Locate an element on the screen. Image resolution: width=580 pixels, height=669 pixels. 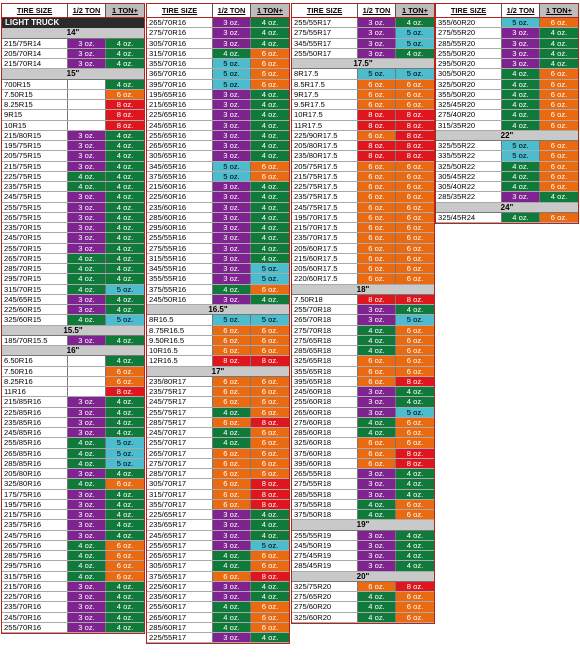
tire-size-cell: 275/65R18 is located at coordinates (325, 340).